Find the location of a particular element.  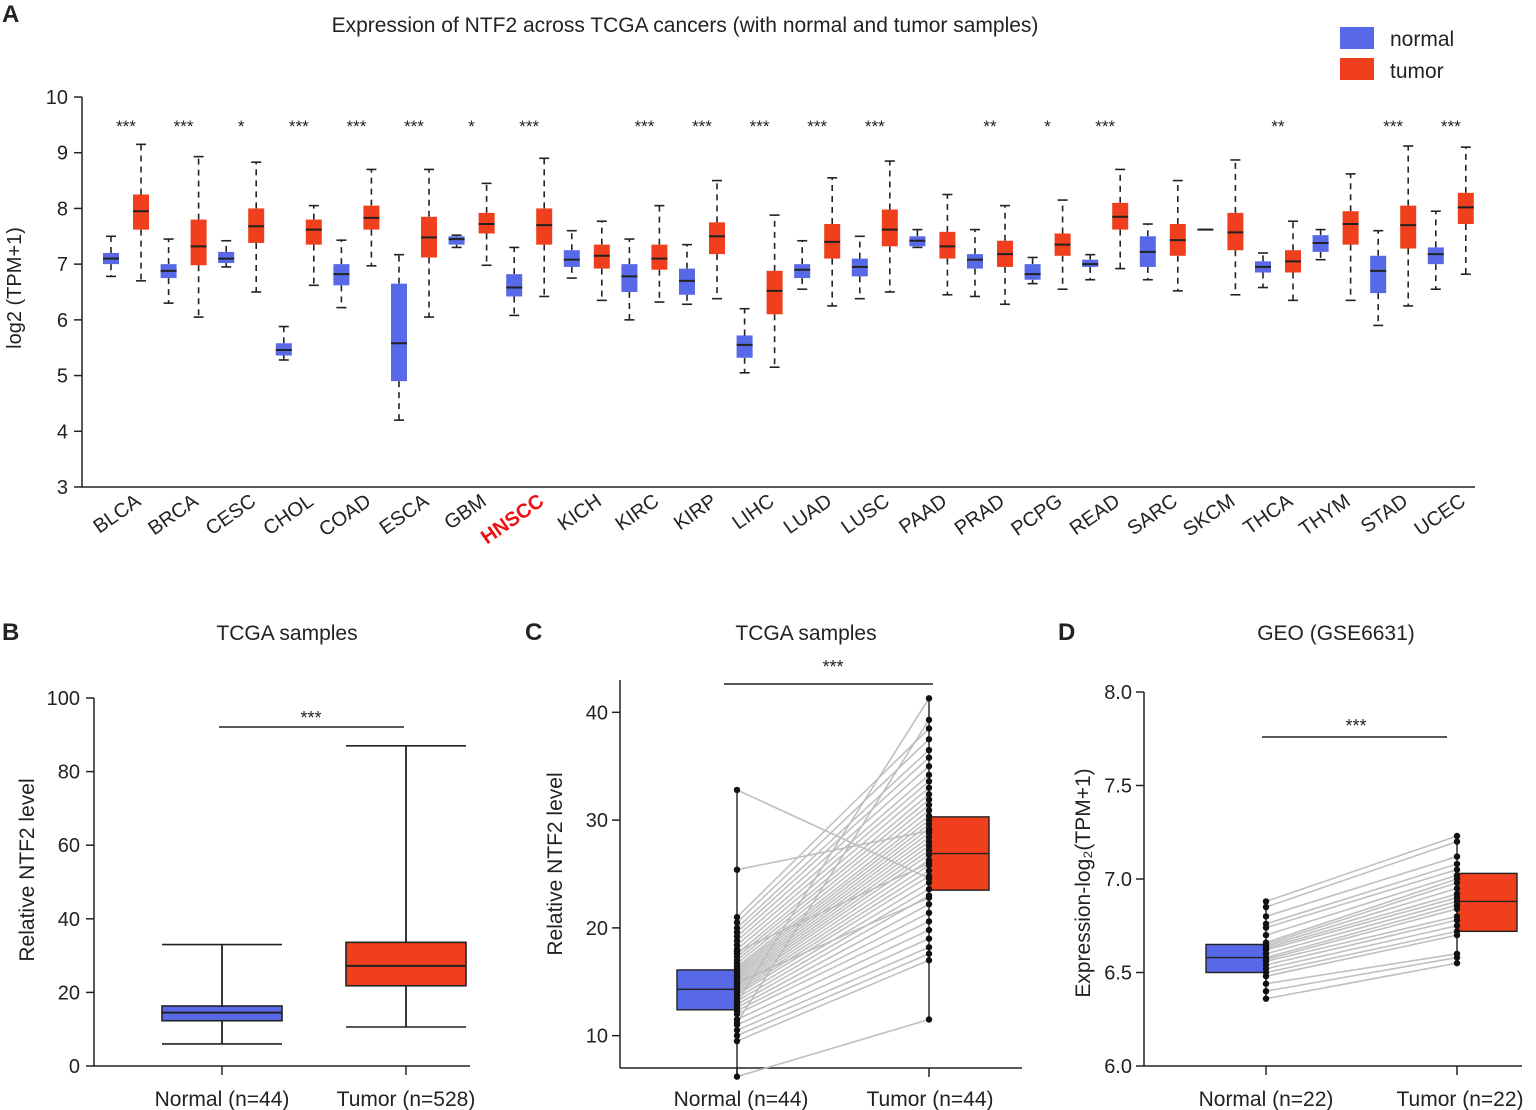

panel-c-significance: *** is located at coordinates (832, 667).